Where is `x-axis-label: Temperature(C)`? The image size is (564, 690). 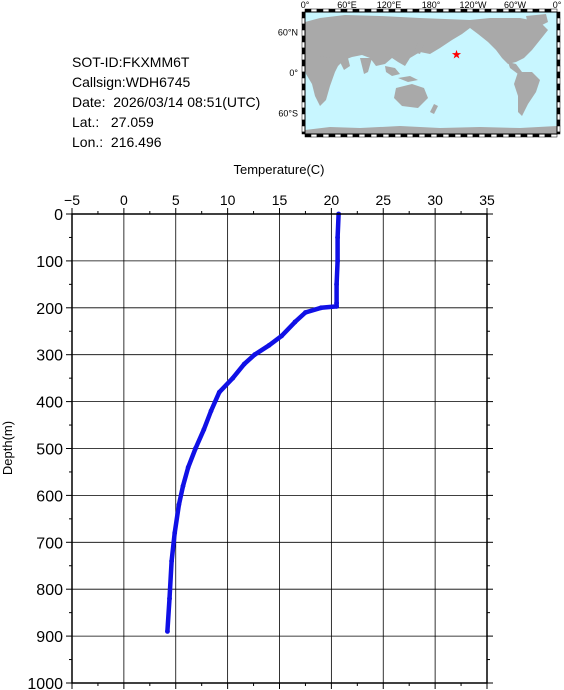 x-axis-label: Temperature(C) is located at coordinates (278, 169).